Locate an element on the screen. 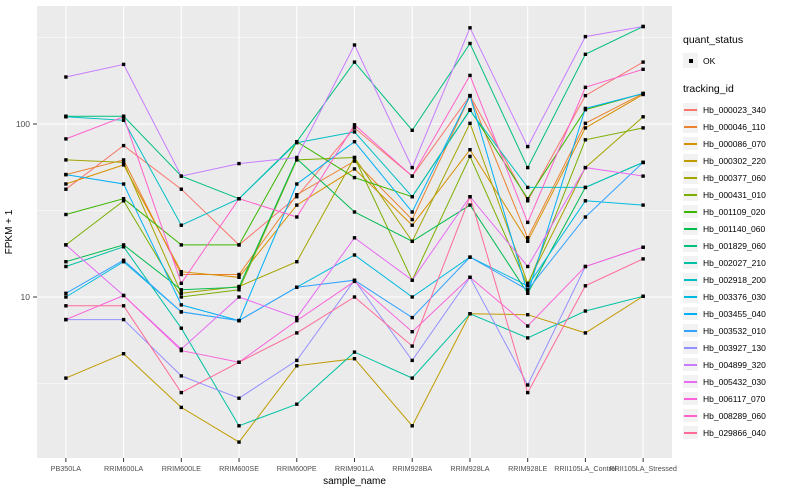 The image size is (800, 500). legend-item-label: Hb_003455_040 is located at coordinates (734, 313).